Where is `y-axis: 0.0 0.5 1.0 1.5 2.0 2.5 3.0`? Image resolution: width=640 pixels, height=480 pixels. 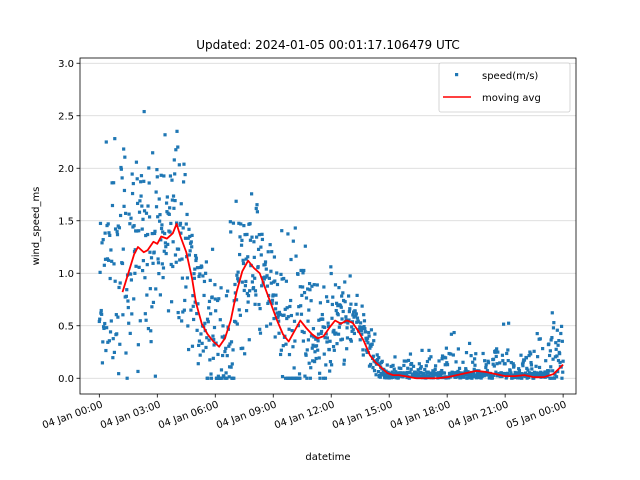 y-axis: 0.0 0.5 1.0 1.5 2.0 2.5 3.0 is located at coordinates (69, 222).